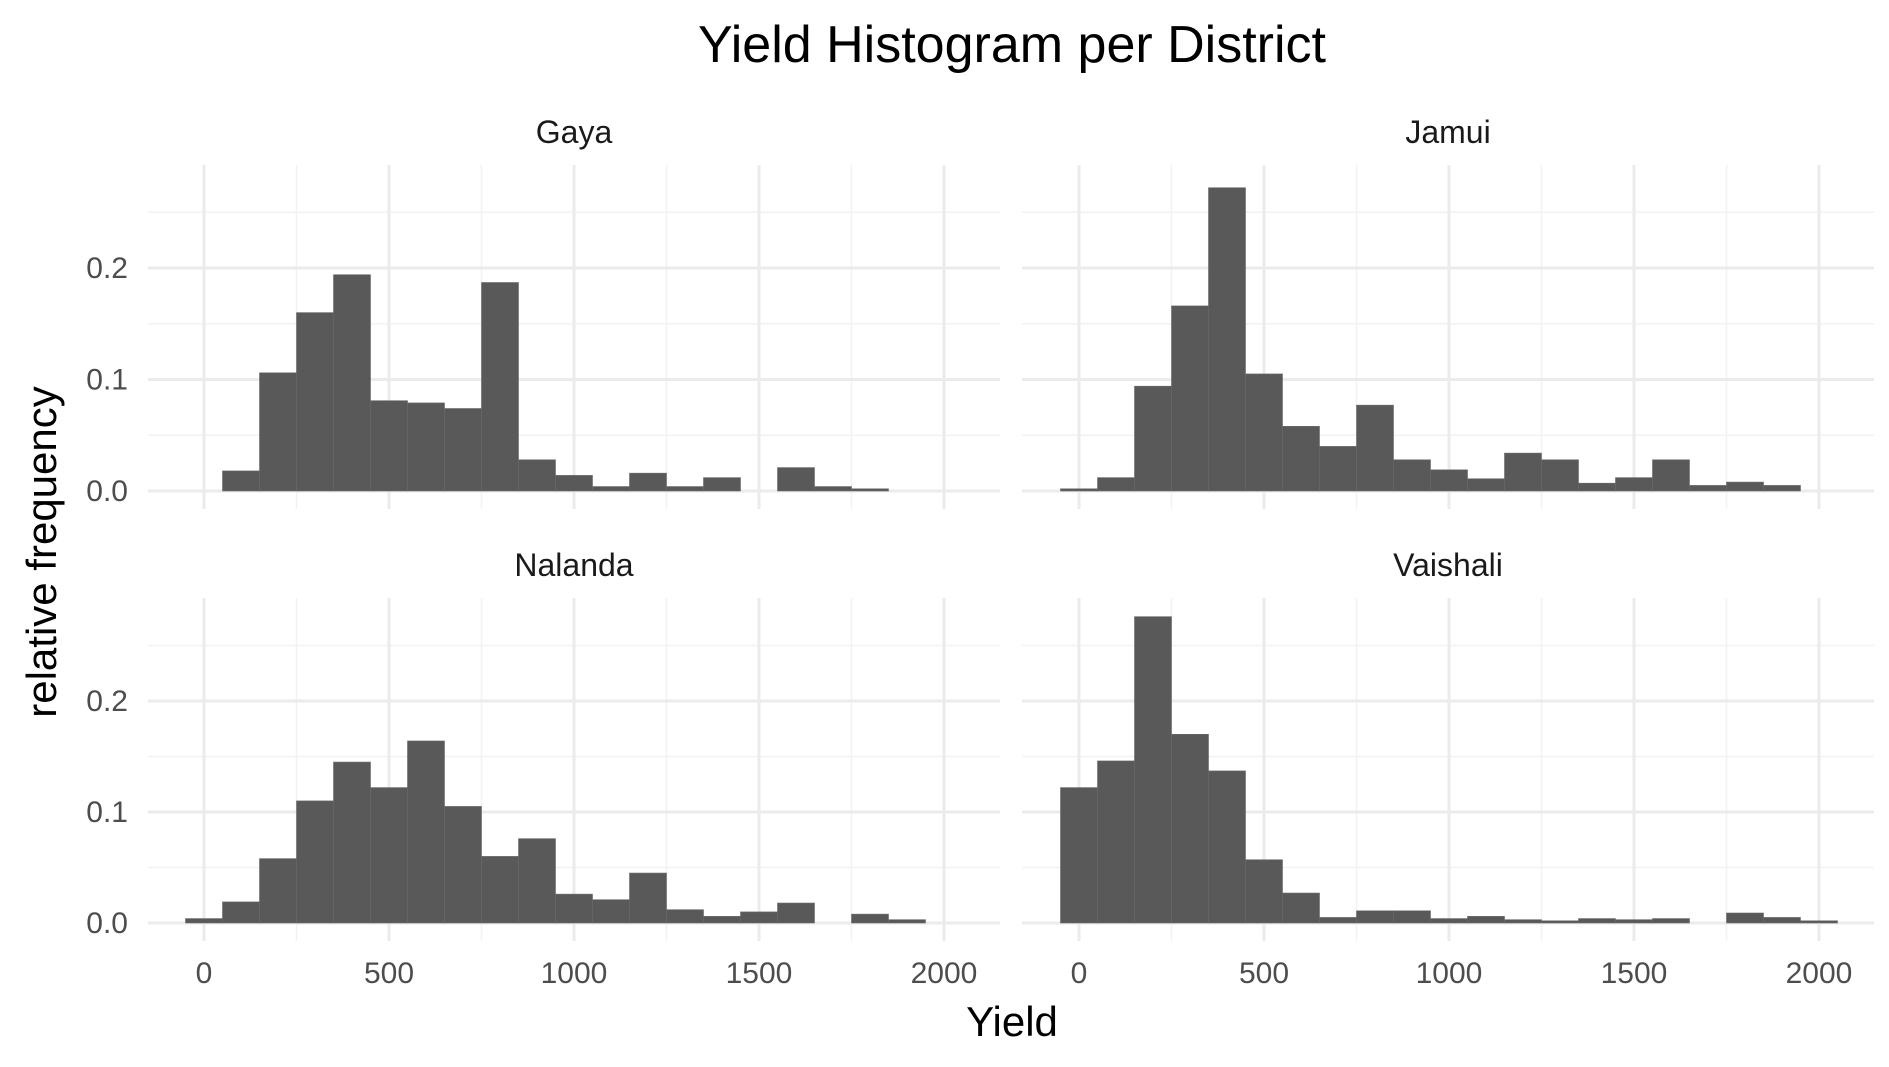 This screenshot has height=1067, width=1889. What do you see at coordinates (204, 973) in the screenshot?
I see `x-tick-label: 0` at bounding box center [204, 973].